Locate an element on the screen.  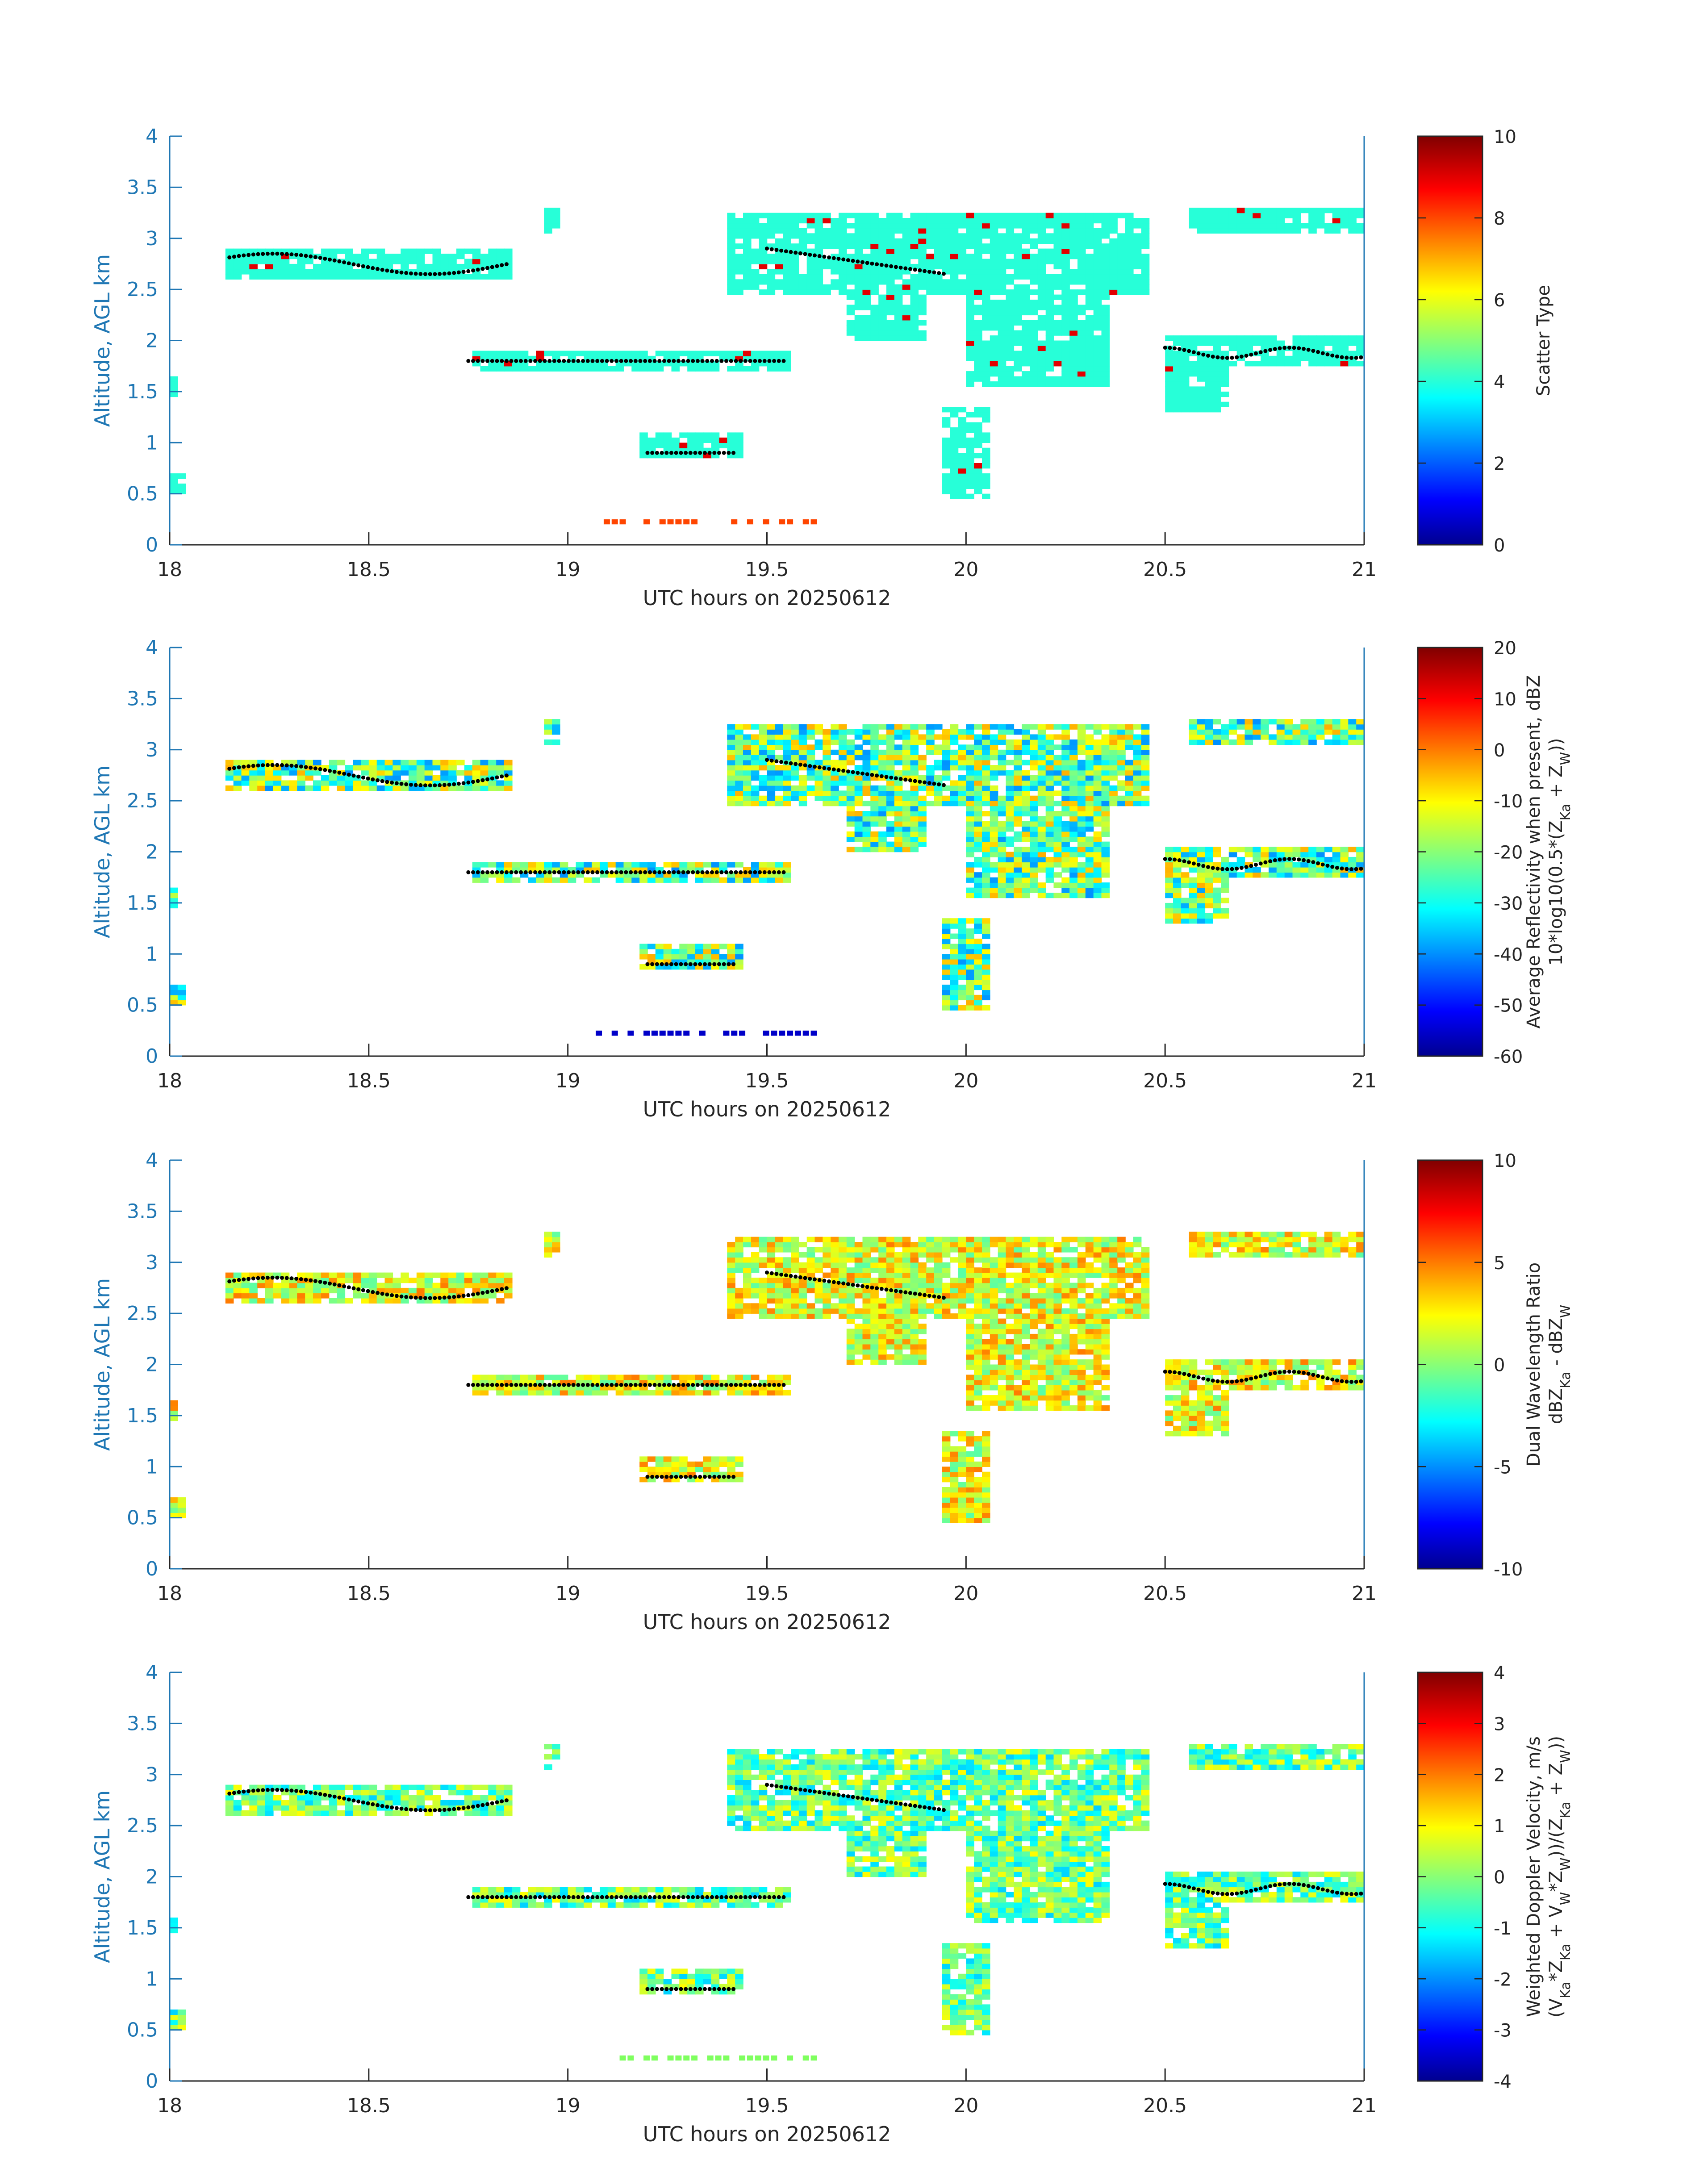
colorbar-label-part: )) is located at coordinates (1556, 745).